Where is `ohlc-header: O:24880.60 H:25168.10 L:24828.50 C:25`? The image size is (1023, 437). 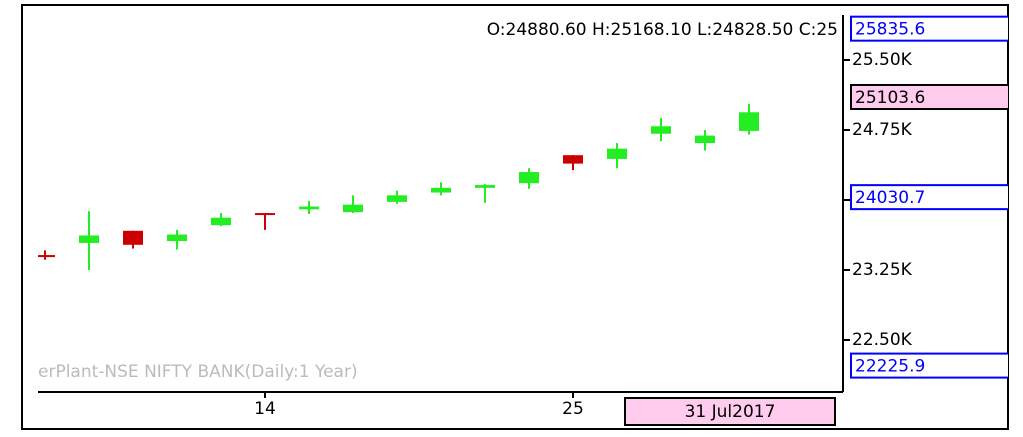
ohlc-header: O:24880.60 H:25168.10 L:24828.50 C:25 is located at coordinates (662, 30).